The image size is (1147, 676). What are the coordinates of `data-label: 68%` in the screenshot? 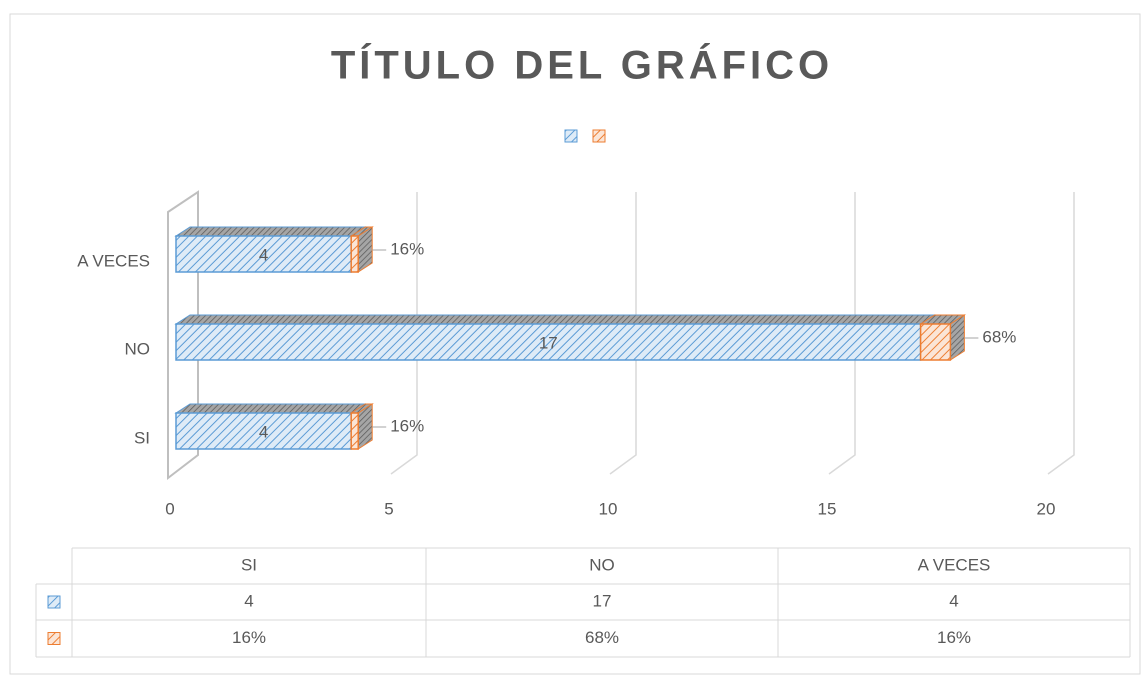 It's located at (999, 336).